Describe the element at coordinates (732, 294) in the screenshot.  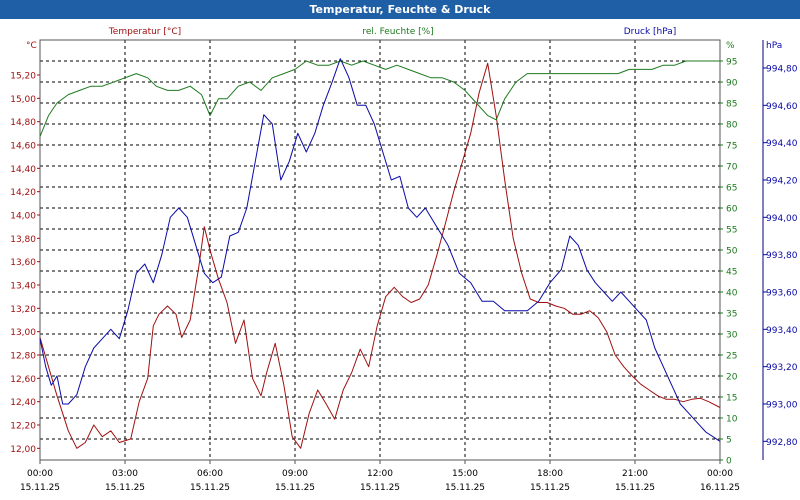
I see `humidity-tick-label: 40` at that location.